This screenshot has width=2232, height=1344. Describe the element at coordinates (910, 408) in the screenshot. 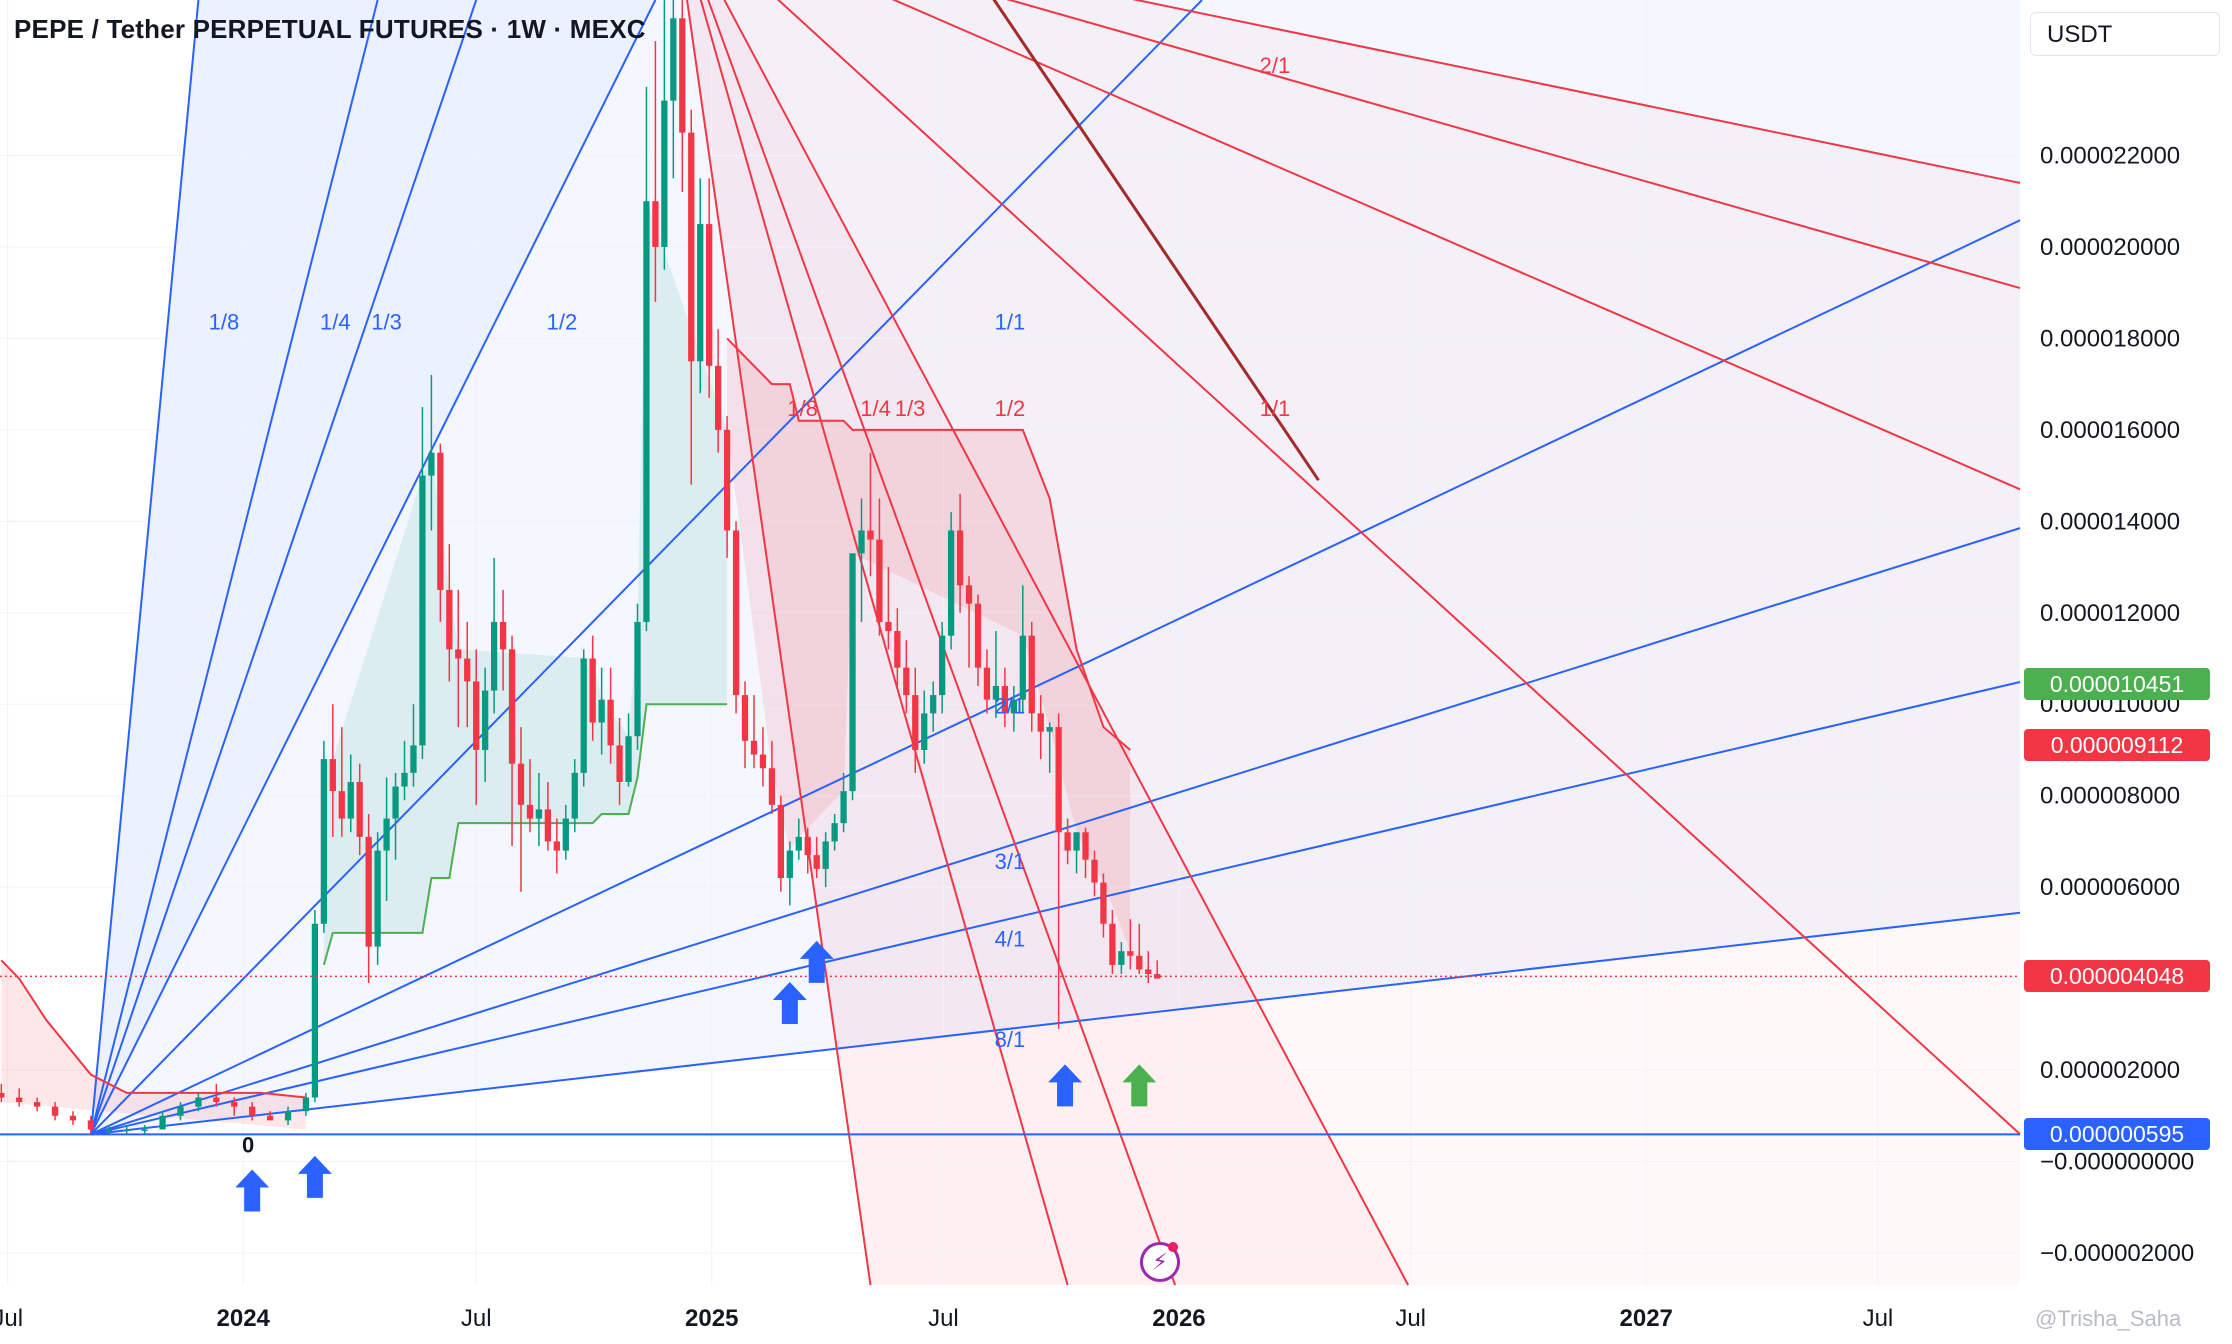

I see `red-fan-label: 1/3` at that location.